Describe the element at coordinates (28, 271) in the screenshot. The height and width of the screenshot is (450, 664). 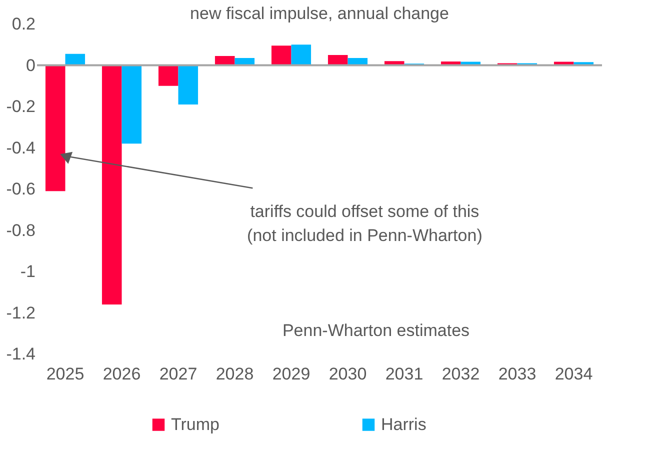
I see `y-tick-label: -1` at that location.